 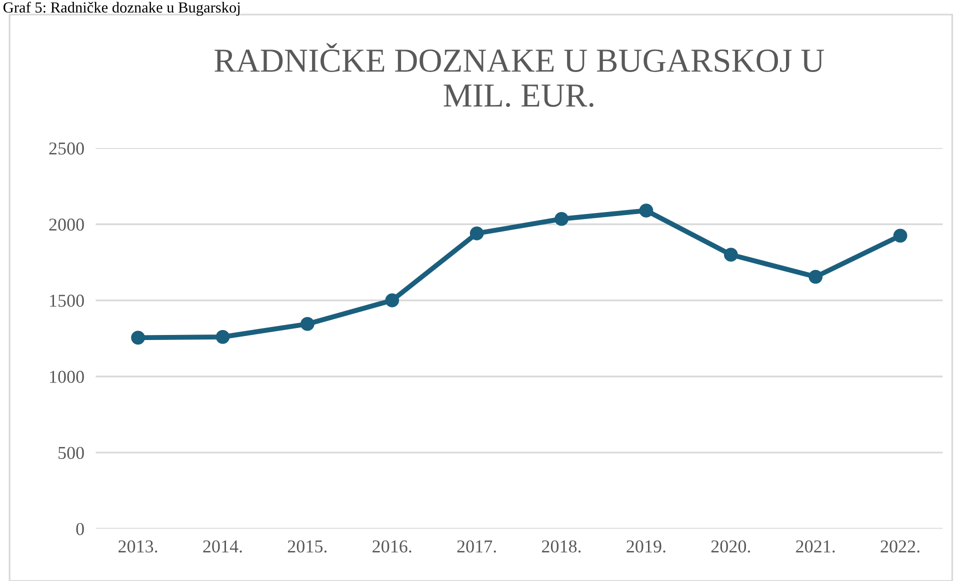 I want to click on chart-title: RADNIČKE DOZNAKE U BUGARSKOJ U MIL. EUR., so click(x=519, y=75).